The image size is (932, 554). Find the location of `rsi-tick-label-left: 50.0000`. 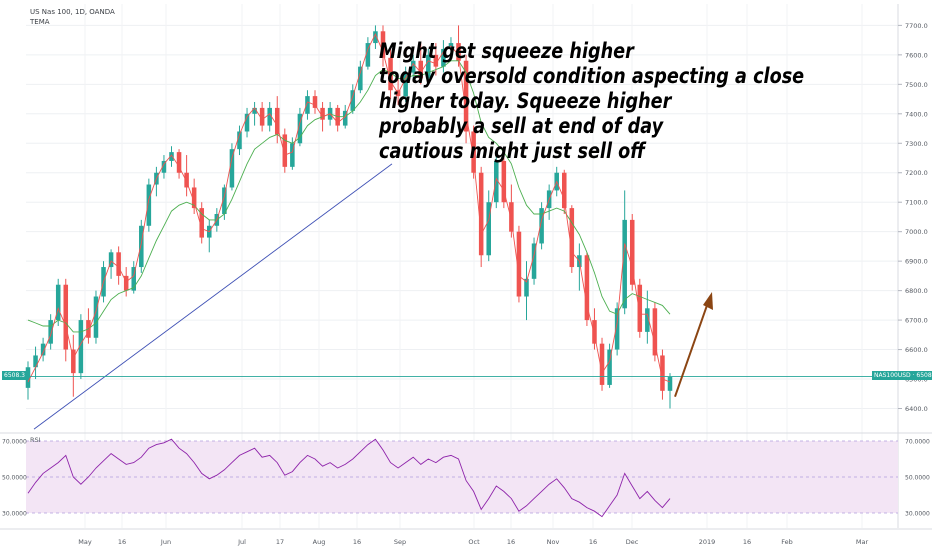

rsi-tick-label-left: 50.0000 is located at coordinates (14, 478).